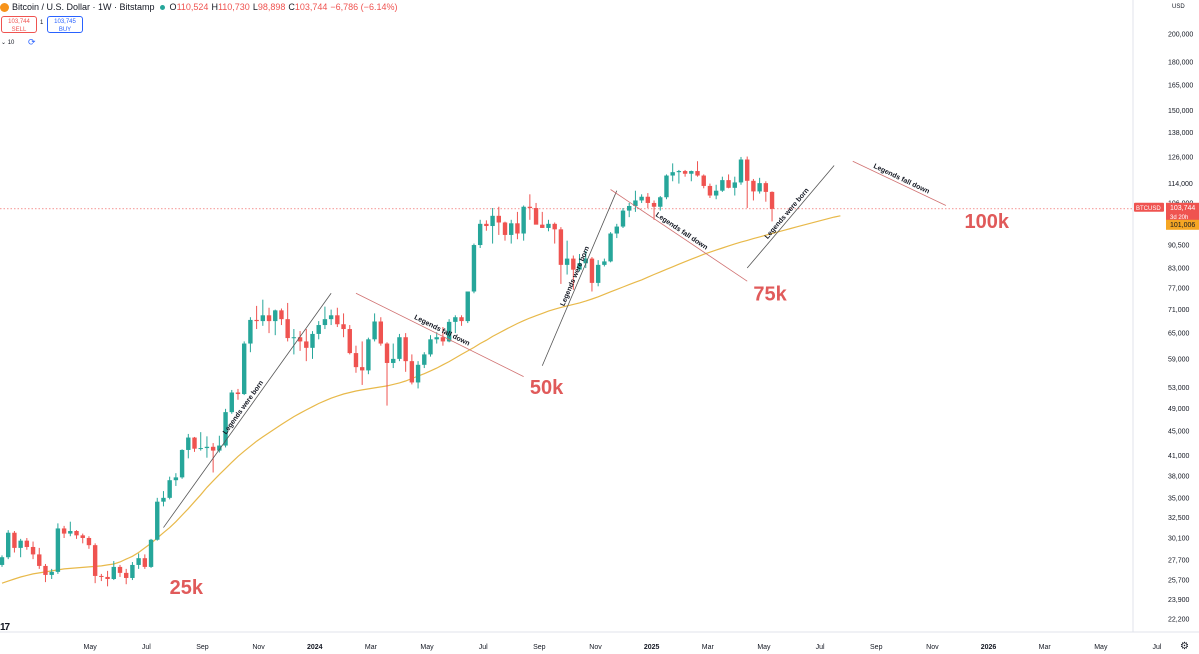 Image resolution: width=1199 pixels, height=654 pixels. Describe the element at coordinates (83, 7) in the screenshot. I see `symbol-title: Bitcoin / U.S. Dollar · 1W · Bitstamp` at that location.